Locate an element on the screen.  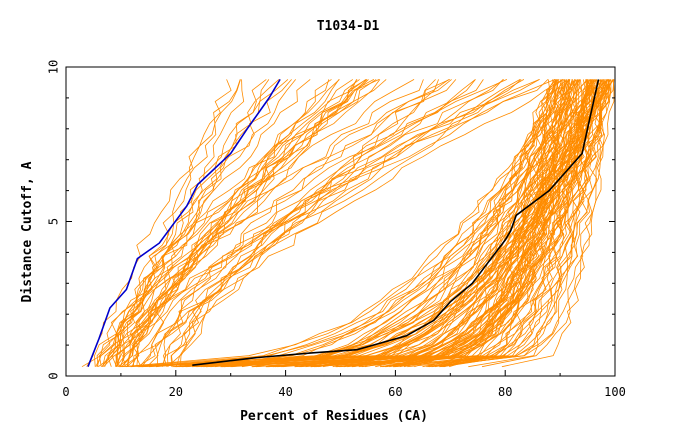
x-tick-label: 60 is located at coordinates (395, 392).